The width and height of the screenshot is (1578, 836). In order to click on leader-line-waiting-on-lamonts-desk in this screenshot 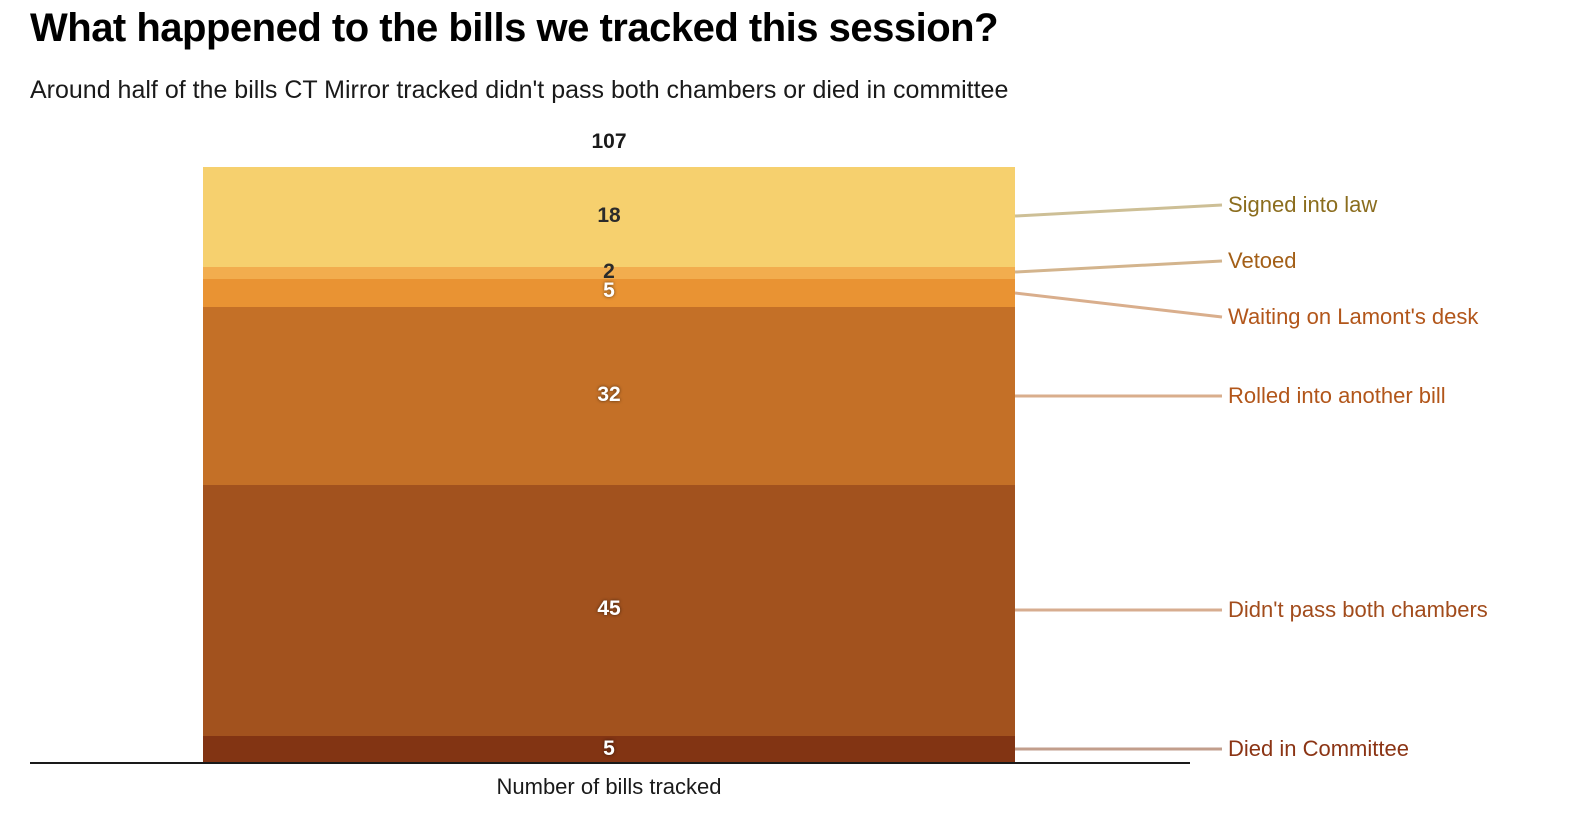, I will do `click(1118, 305)`.